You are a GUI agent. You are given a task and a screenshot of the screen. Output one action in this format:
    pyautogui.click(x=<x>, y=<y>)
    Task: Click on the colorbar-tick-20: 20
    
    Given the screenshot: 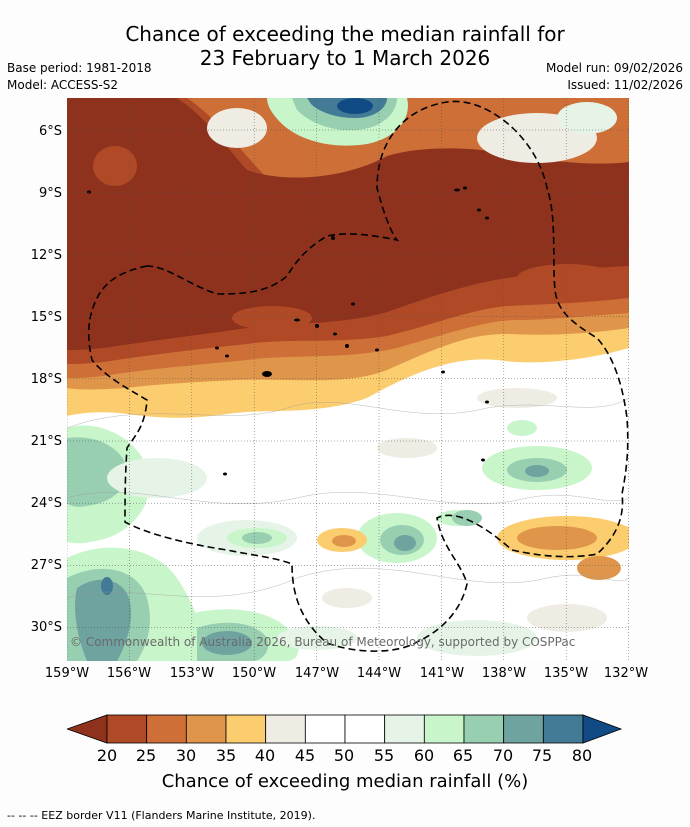 What is the action you would take?
    pyautogui.click(x=107, y=755)
    